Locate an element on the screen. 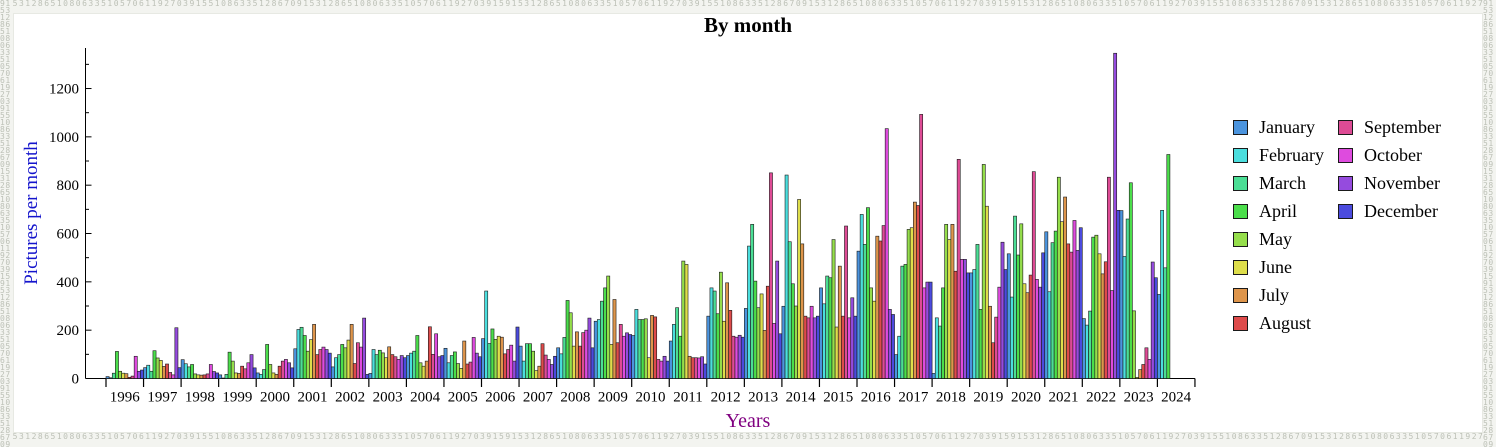  bar-2005-december is located at coordinates (480, 367).